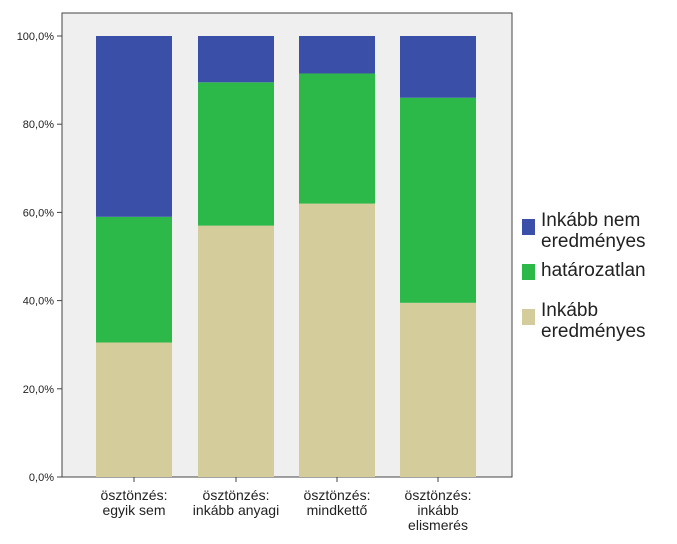 This screenshot has height=544, width=677. What do you see at coordinates (593, 231) in the screenshot?
I see `legend-label: Inkább nem eredményes` at bounding box center [593, 231].